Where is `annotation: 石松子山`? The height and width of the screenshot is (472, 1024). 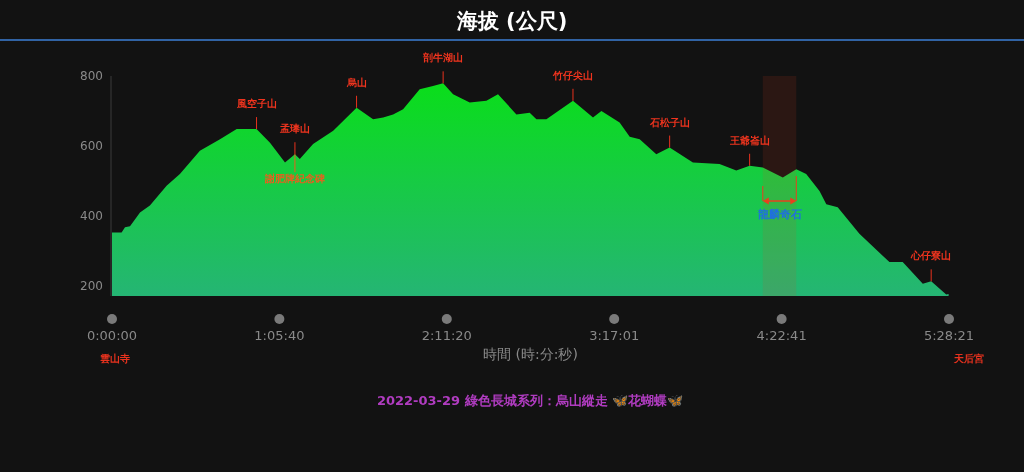 annotation: 石松子山 is located at coordinates (669, 122).